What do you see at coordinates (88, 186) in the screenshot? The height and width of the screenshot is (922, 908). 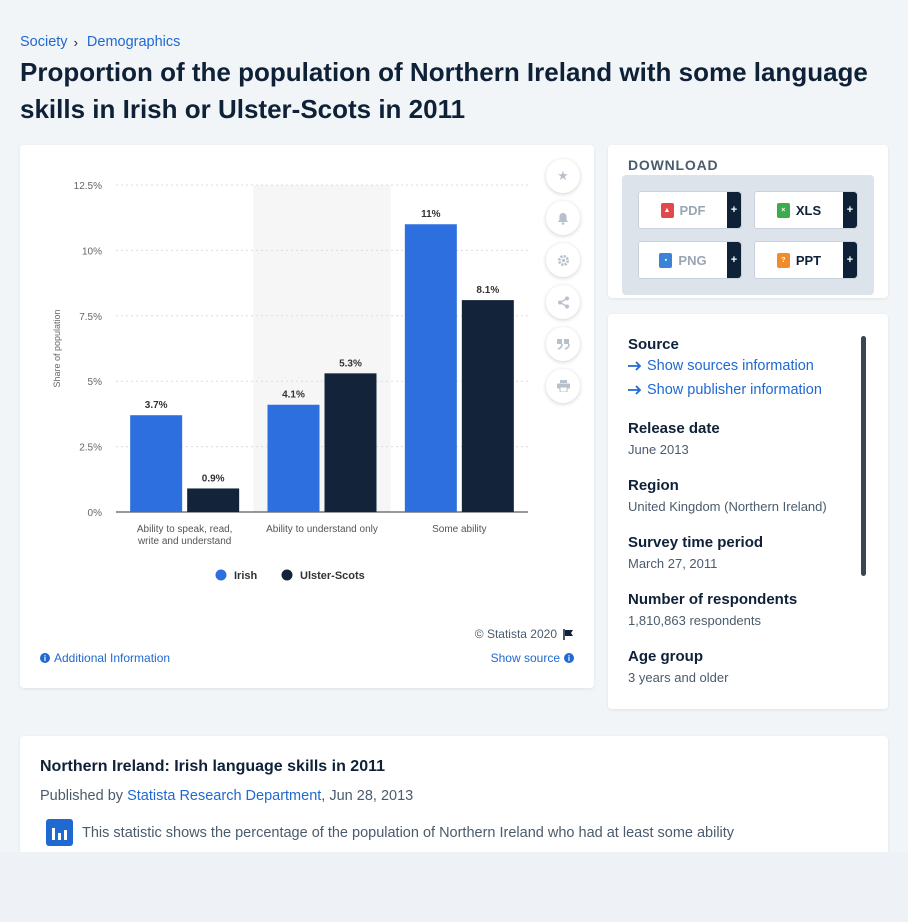 I see `y-tick-label: 12.5%` at bounding box center [88, 186].